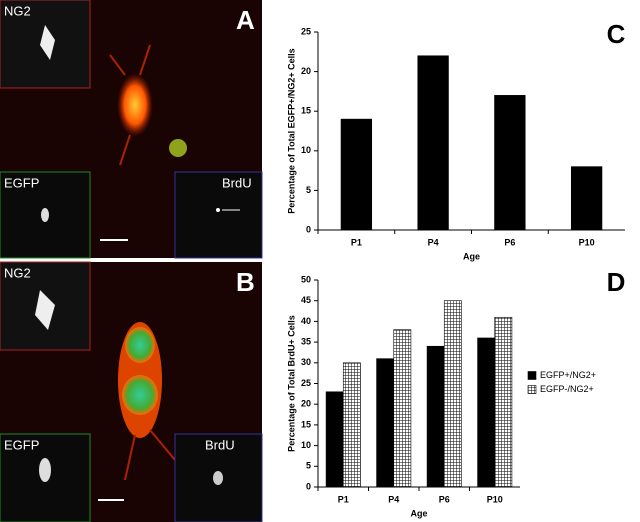 The height and width of the screenshot is (522, 640). I want to click on y-tick-label: 30, so click(306, 362).